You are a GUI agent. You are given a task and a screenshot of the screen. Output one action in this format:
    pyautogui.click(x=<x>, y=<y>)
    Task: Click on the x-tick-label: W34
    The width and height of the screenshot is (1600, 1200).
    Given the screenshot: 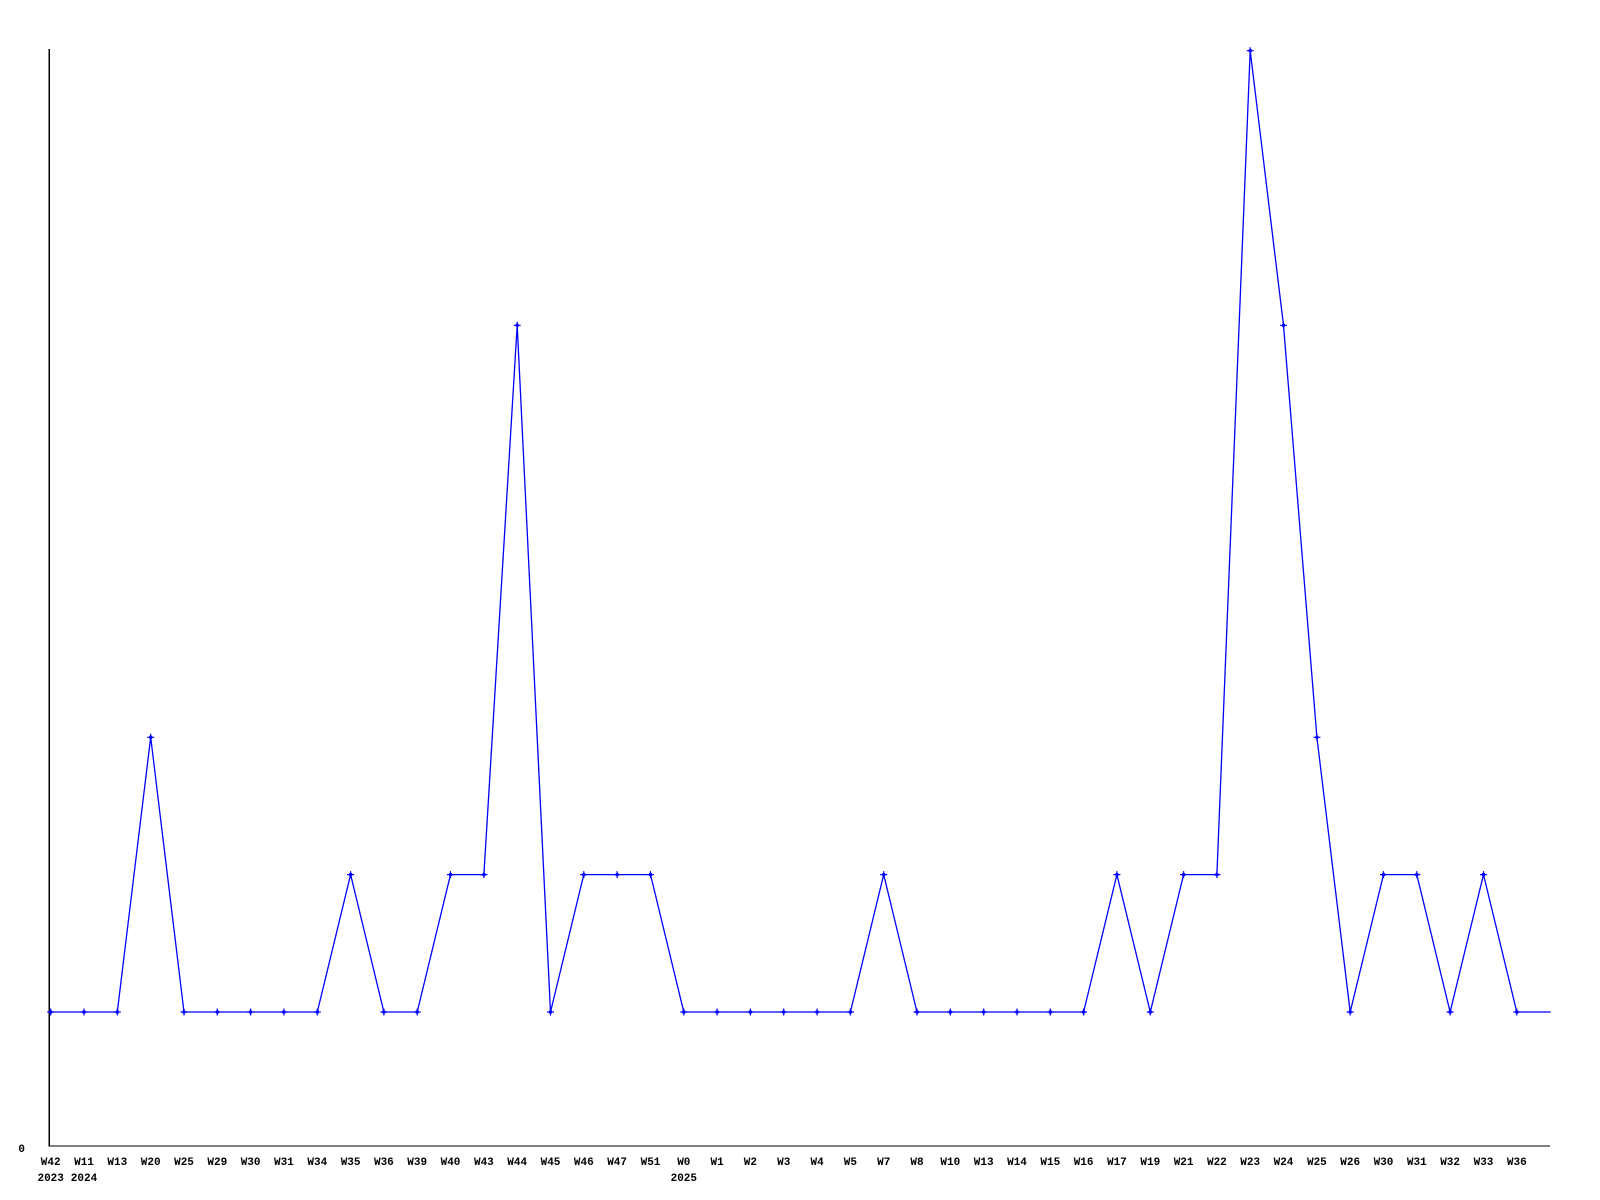 What is the action you would take?
    pyautogui.click(x=317, y=1163)
    